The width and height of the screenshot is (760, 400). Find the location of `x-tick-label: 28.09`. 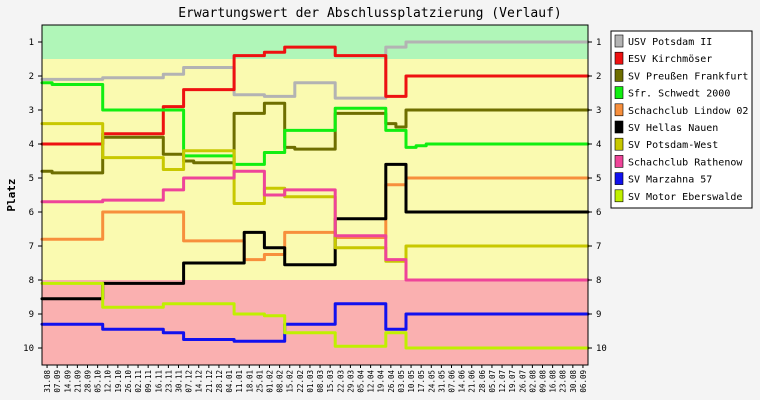

x-tick-label: 28.09 is located at coordinates (88, 381).